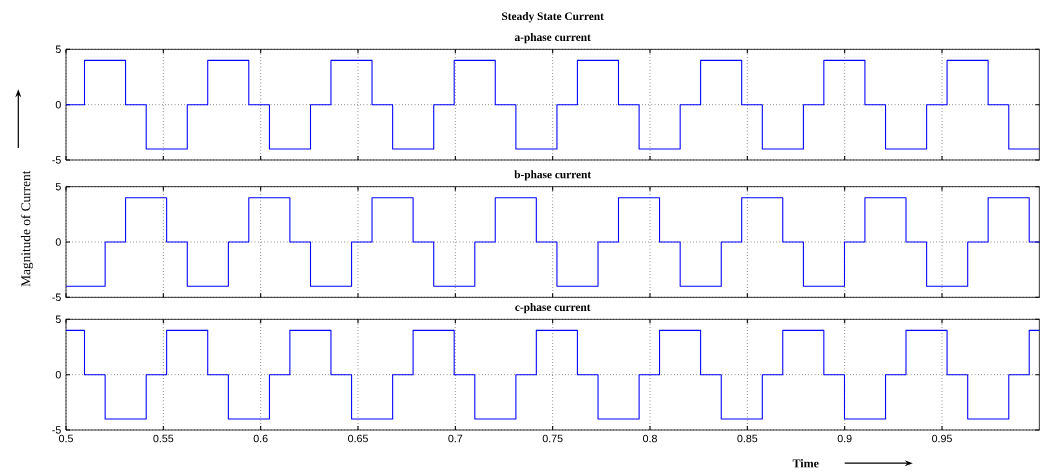  What do you see at coordinates (553, 17) in the screenshot?
I see `chart-title: Steady State Current` at bounding box center [553, 17].